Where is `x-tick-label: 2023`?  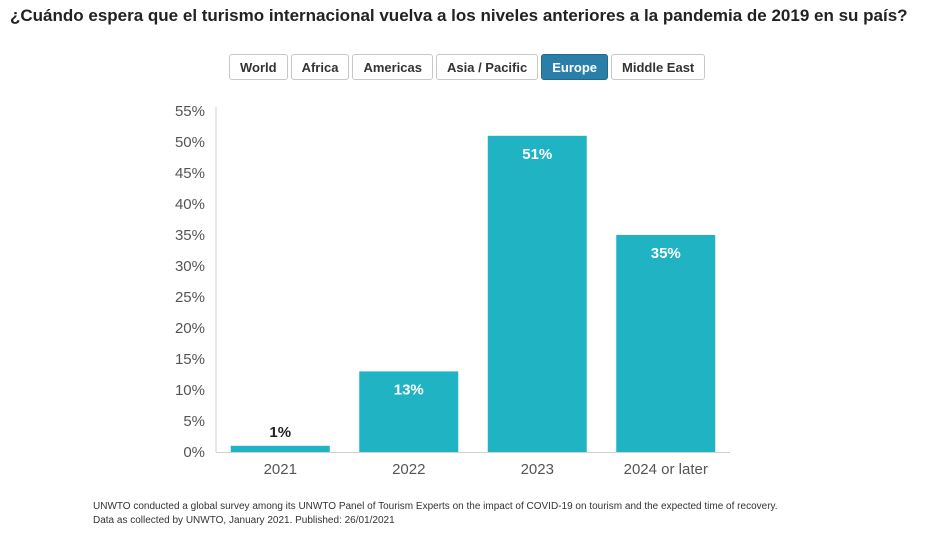
x-tick-label: 2023 is located at coordinates (537, 469).